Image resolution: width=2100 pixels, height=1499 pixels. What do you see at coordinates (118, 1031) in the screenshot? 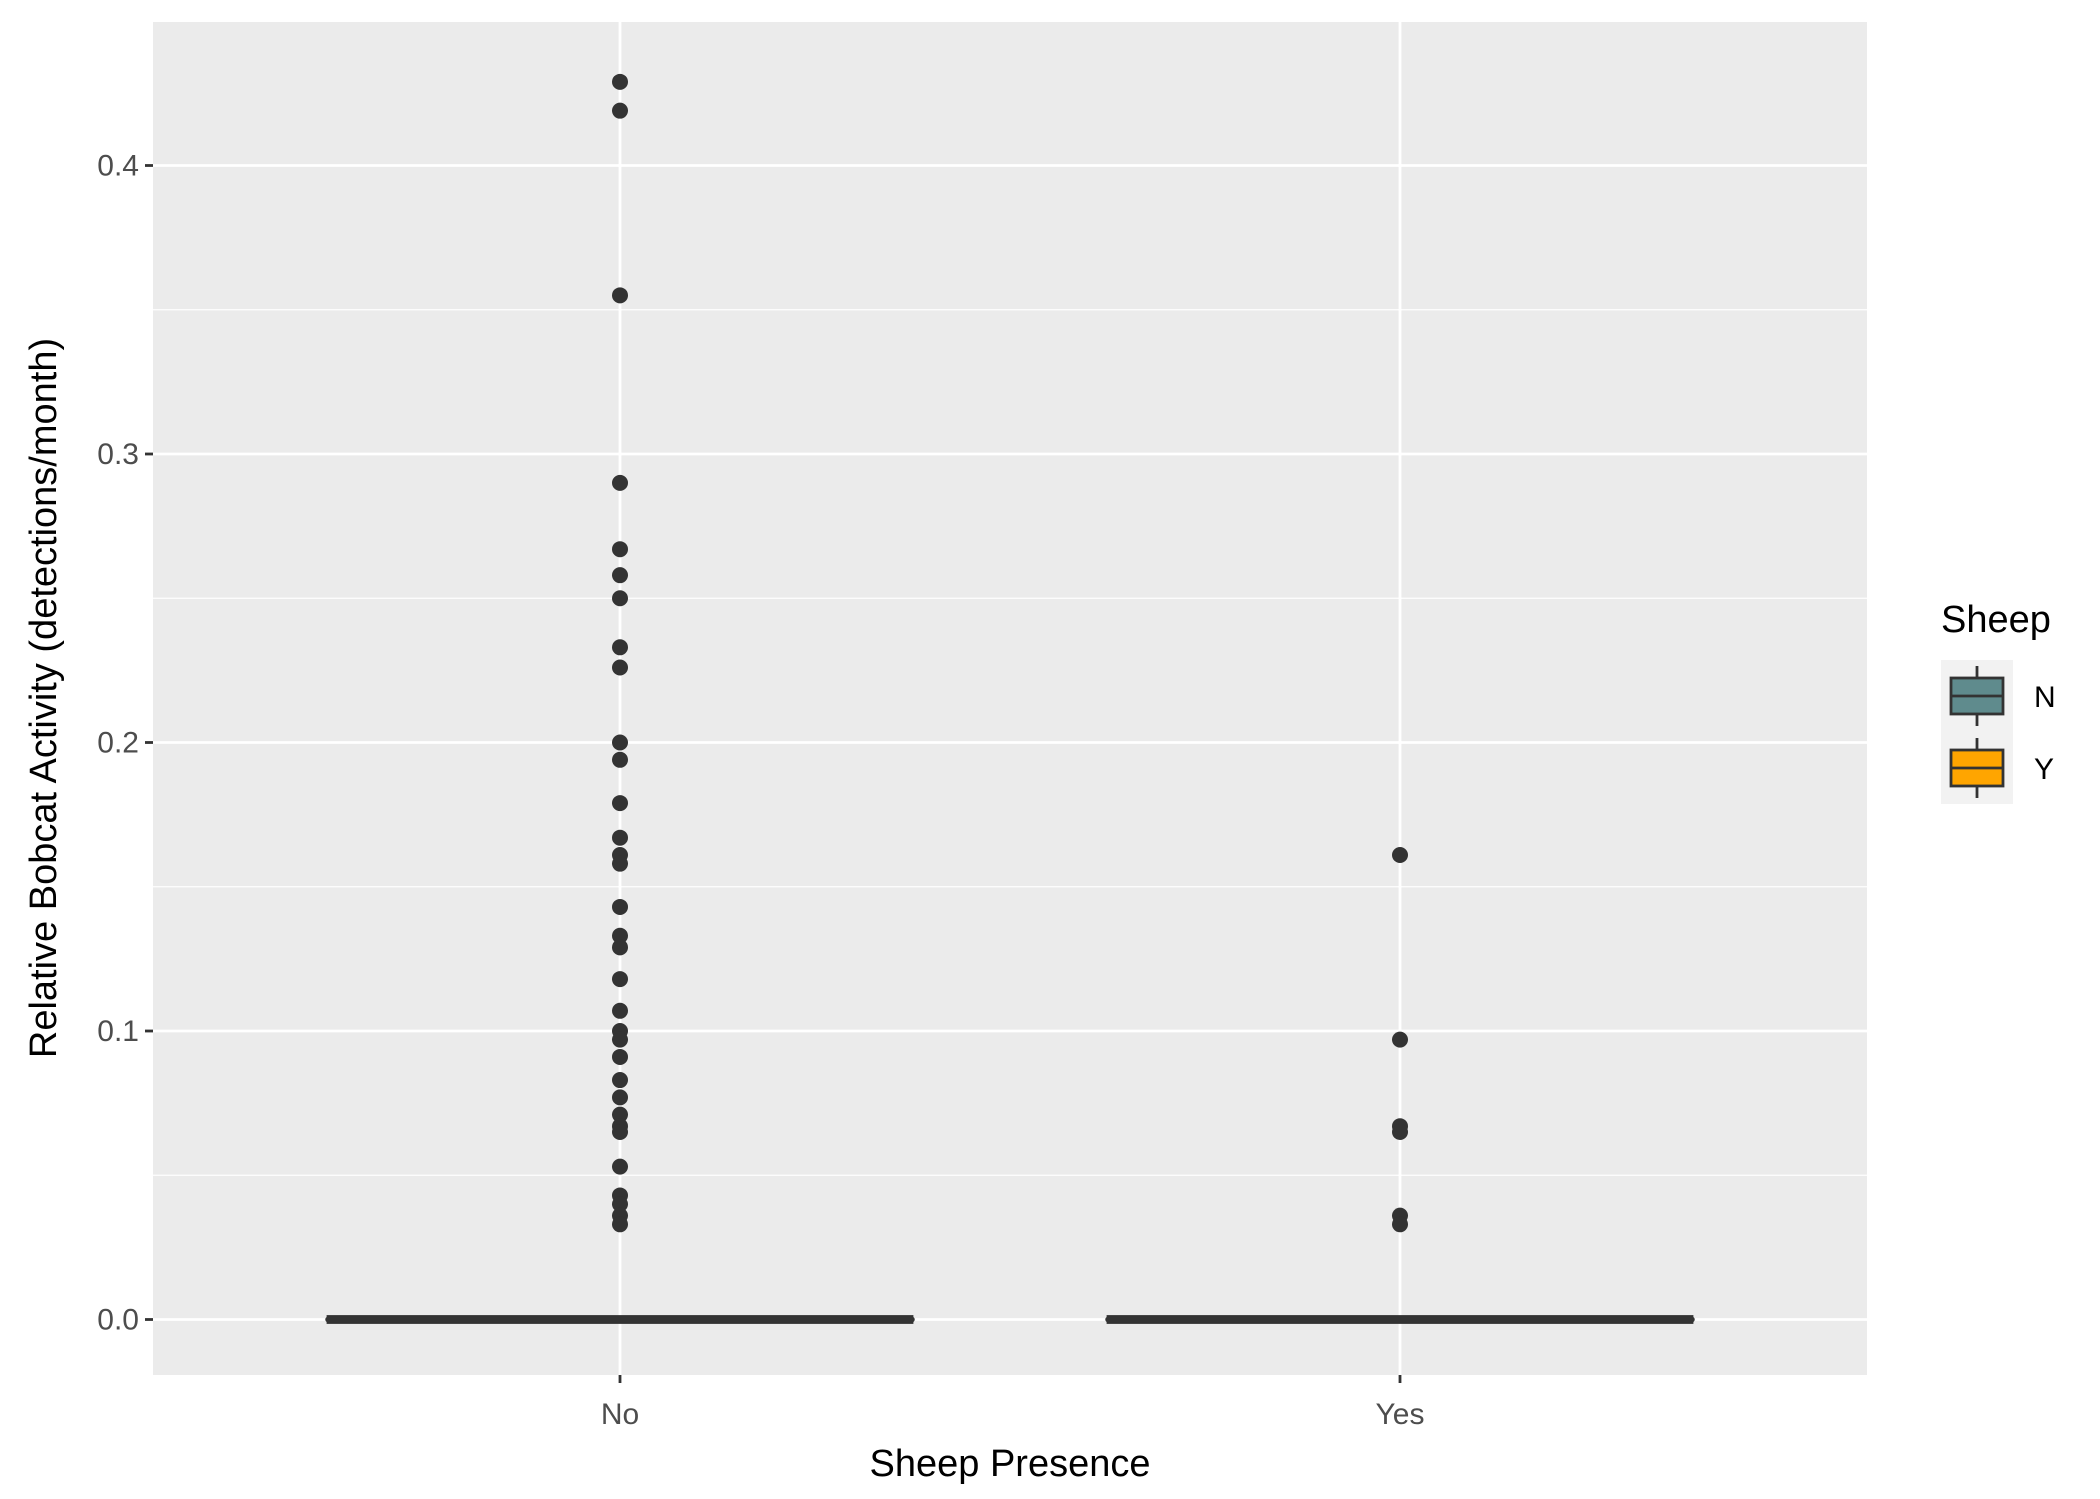
I see `y-tick-label: 0.1` at bounding box center [118, 1031].